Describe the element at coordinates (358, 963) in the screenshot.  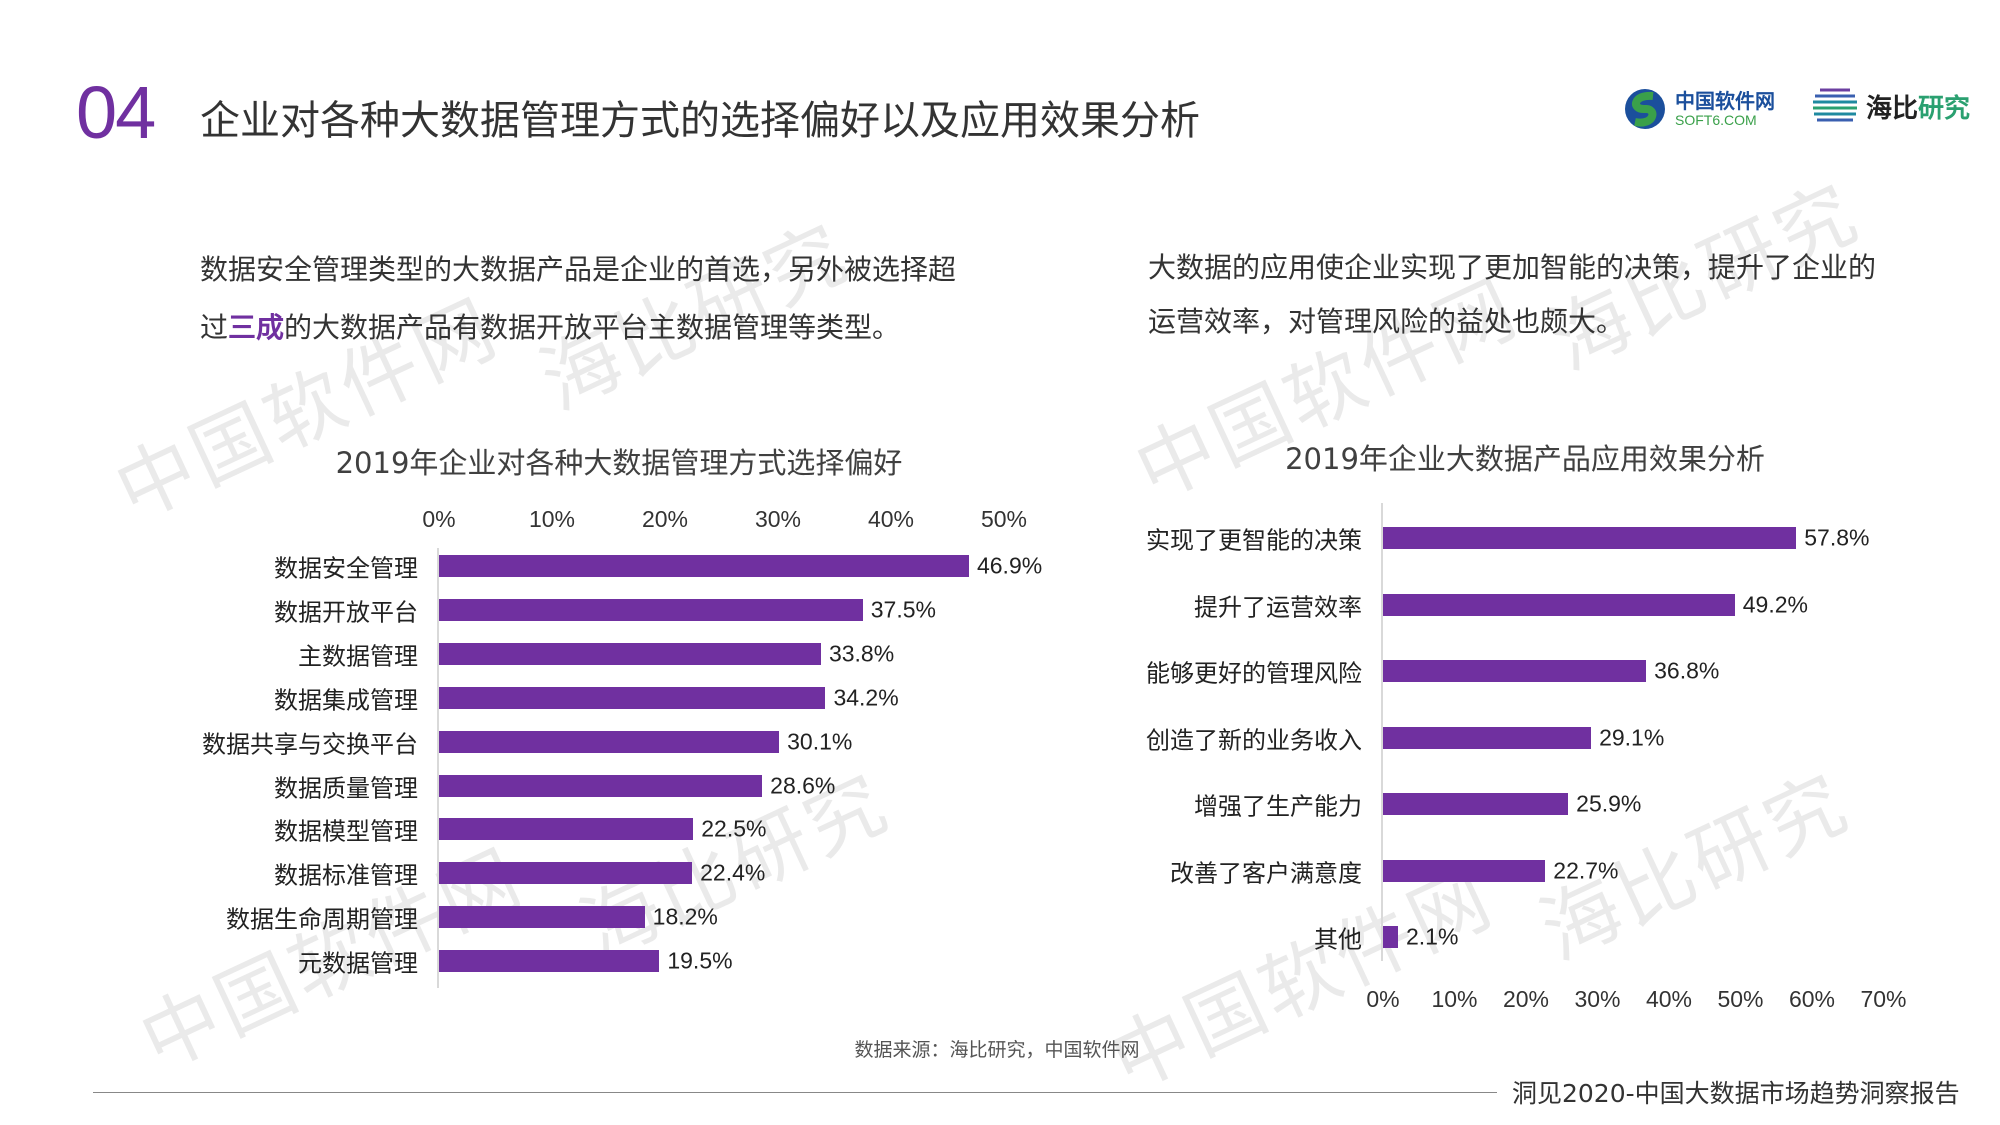
I see `category-label: 元数据管理` at that location.